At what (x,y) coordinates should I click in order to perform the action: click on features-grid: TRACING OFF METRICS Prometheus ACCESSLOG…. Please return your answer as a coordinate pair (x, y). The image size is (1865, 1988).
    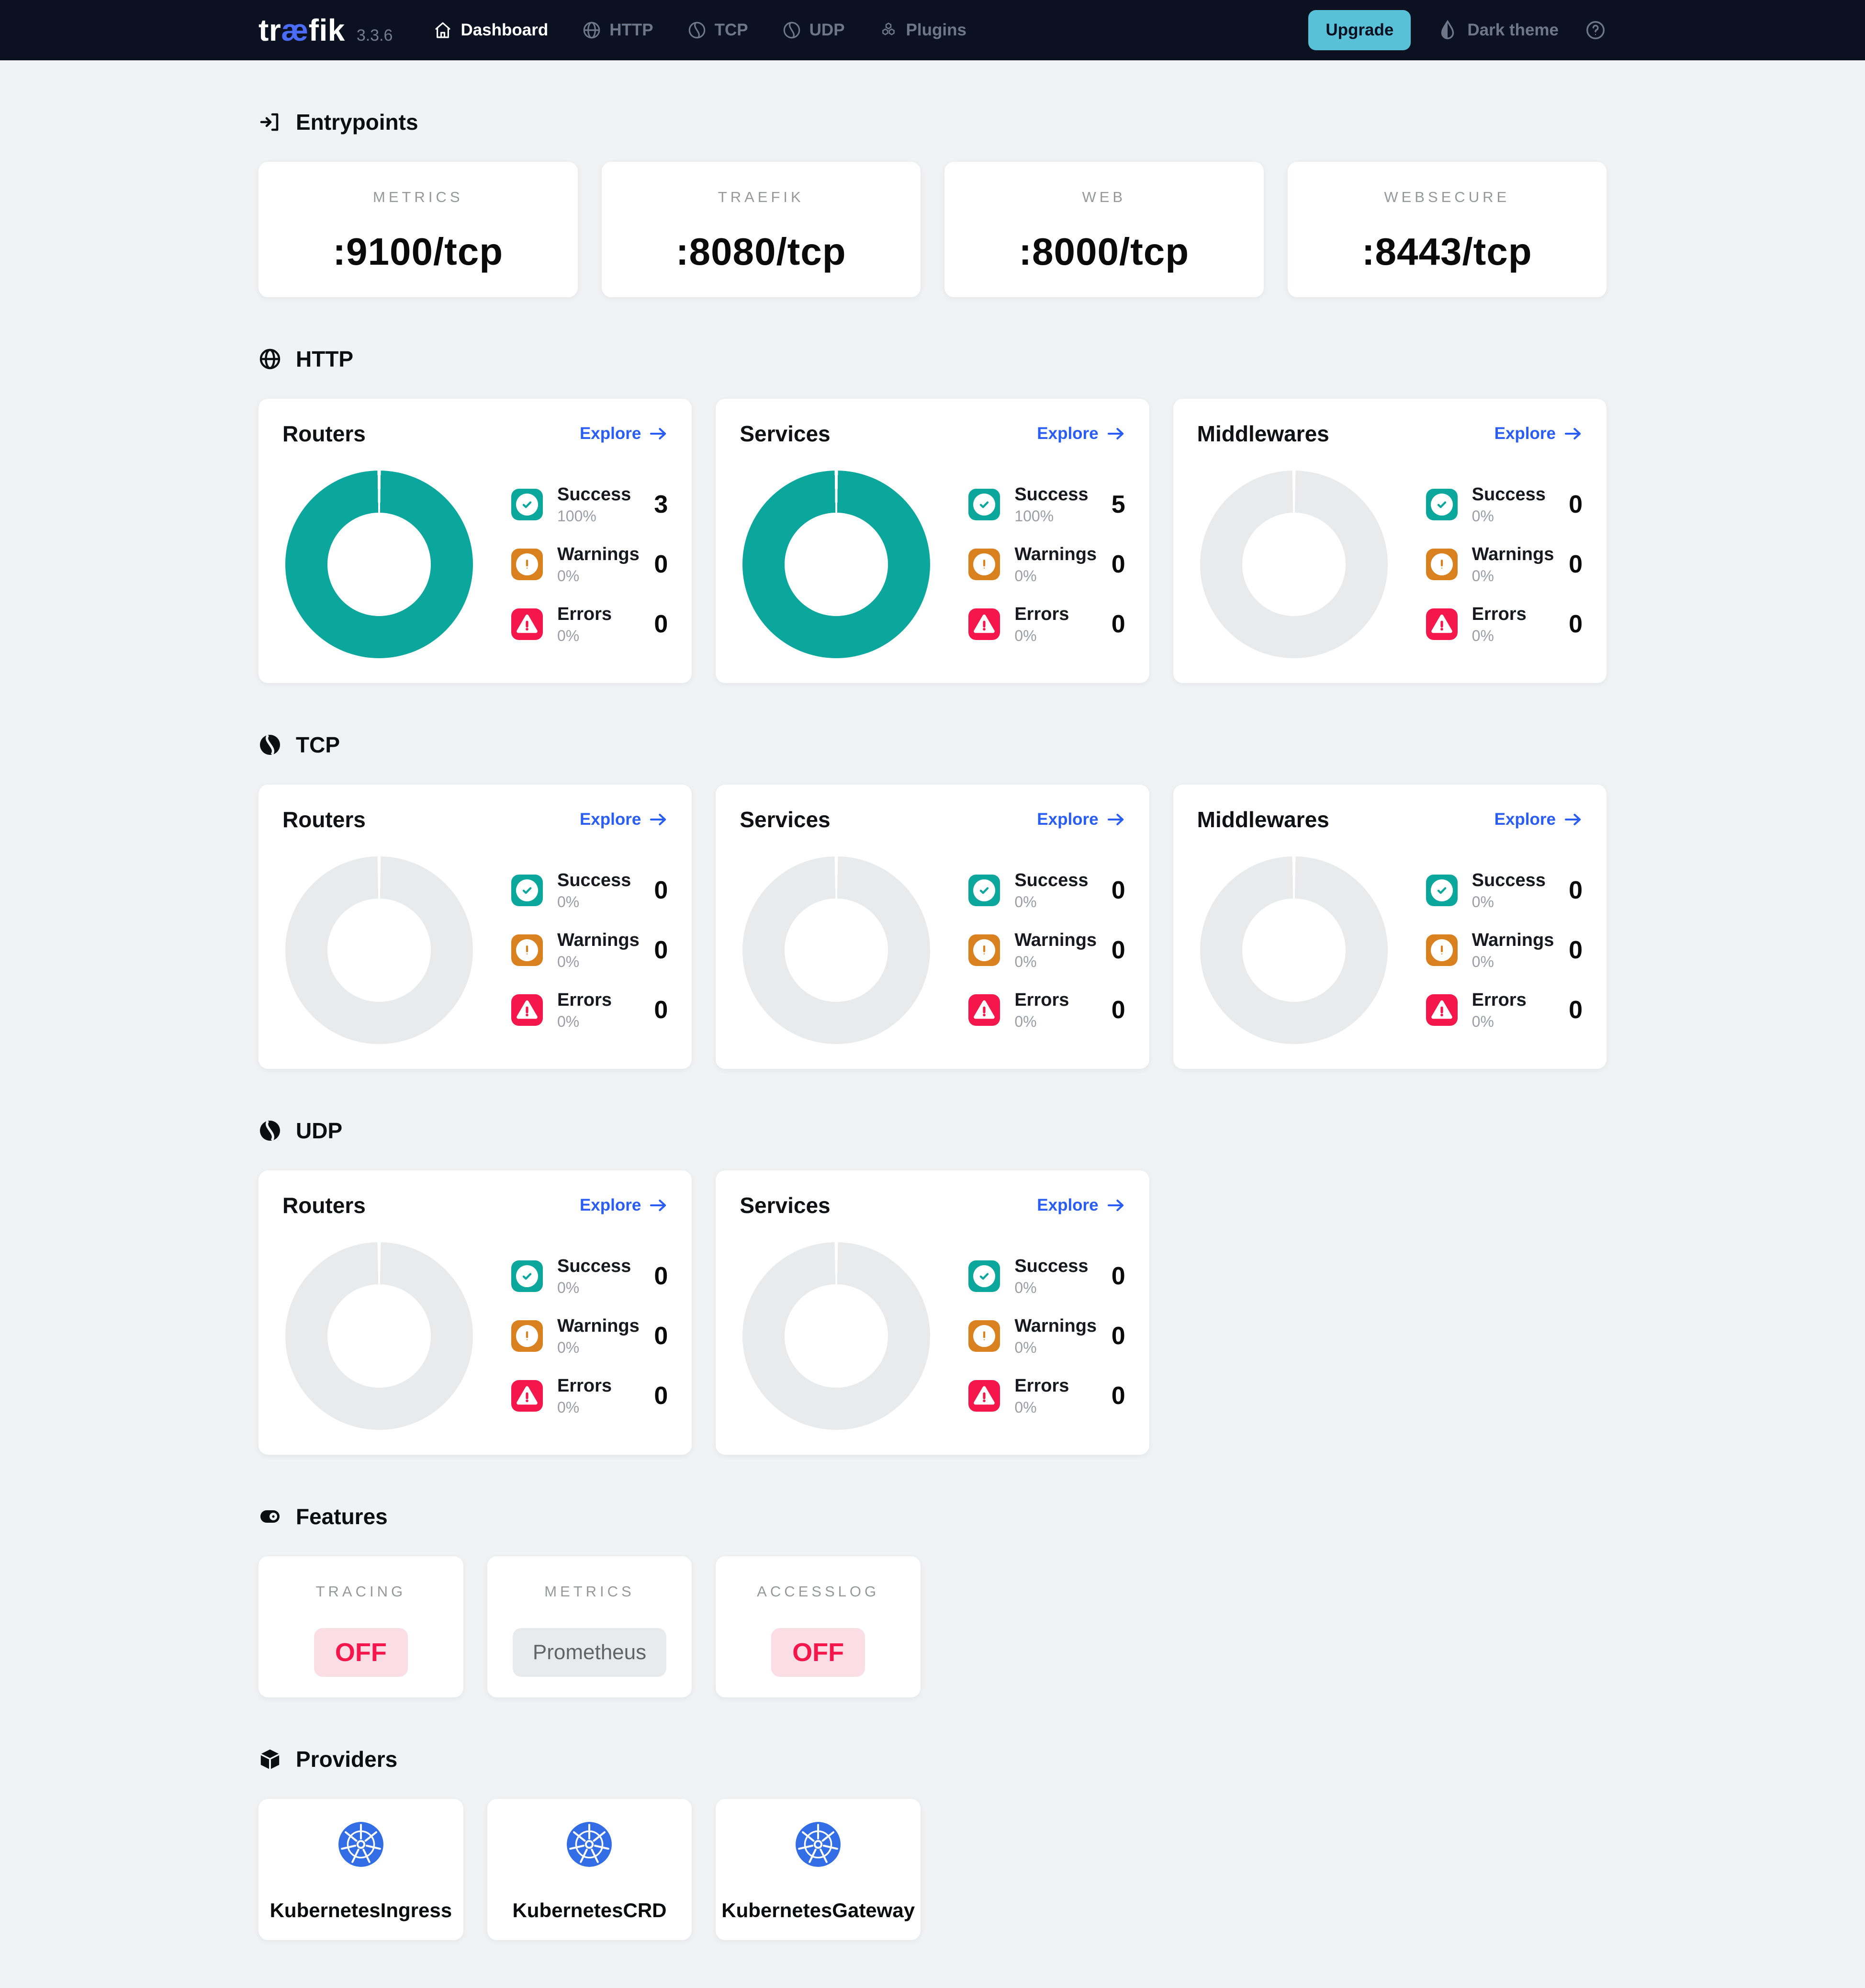
    Looking at the image, I should click on (933, 1626).